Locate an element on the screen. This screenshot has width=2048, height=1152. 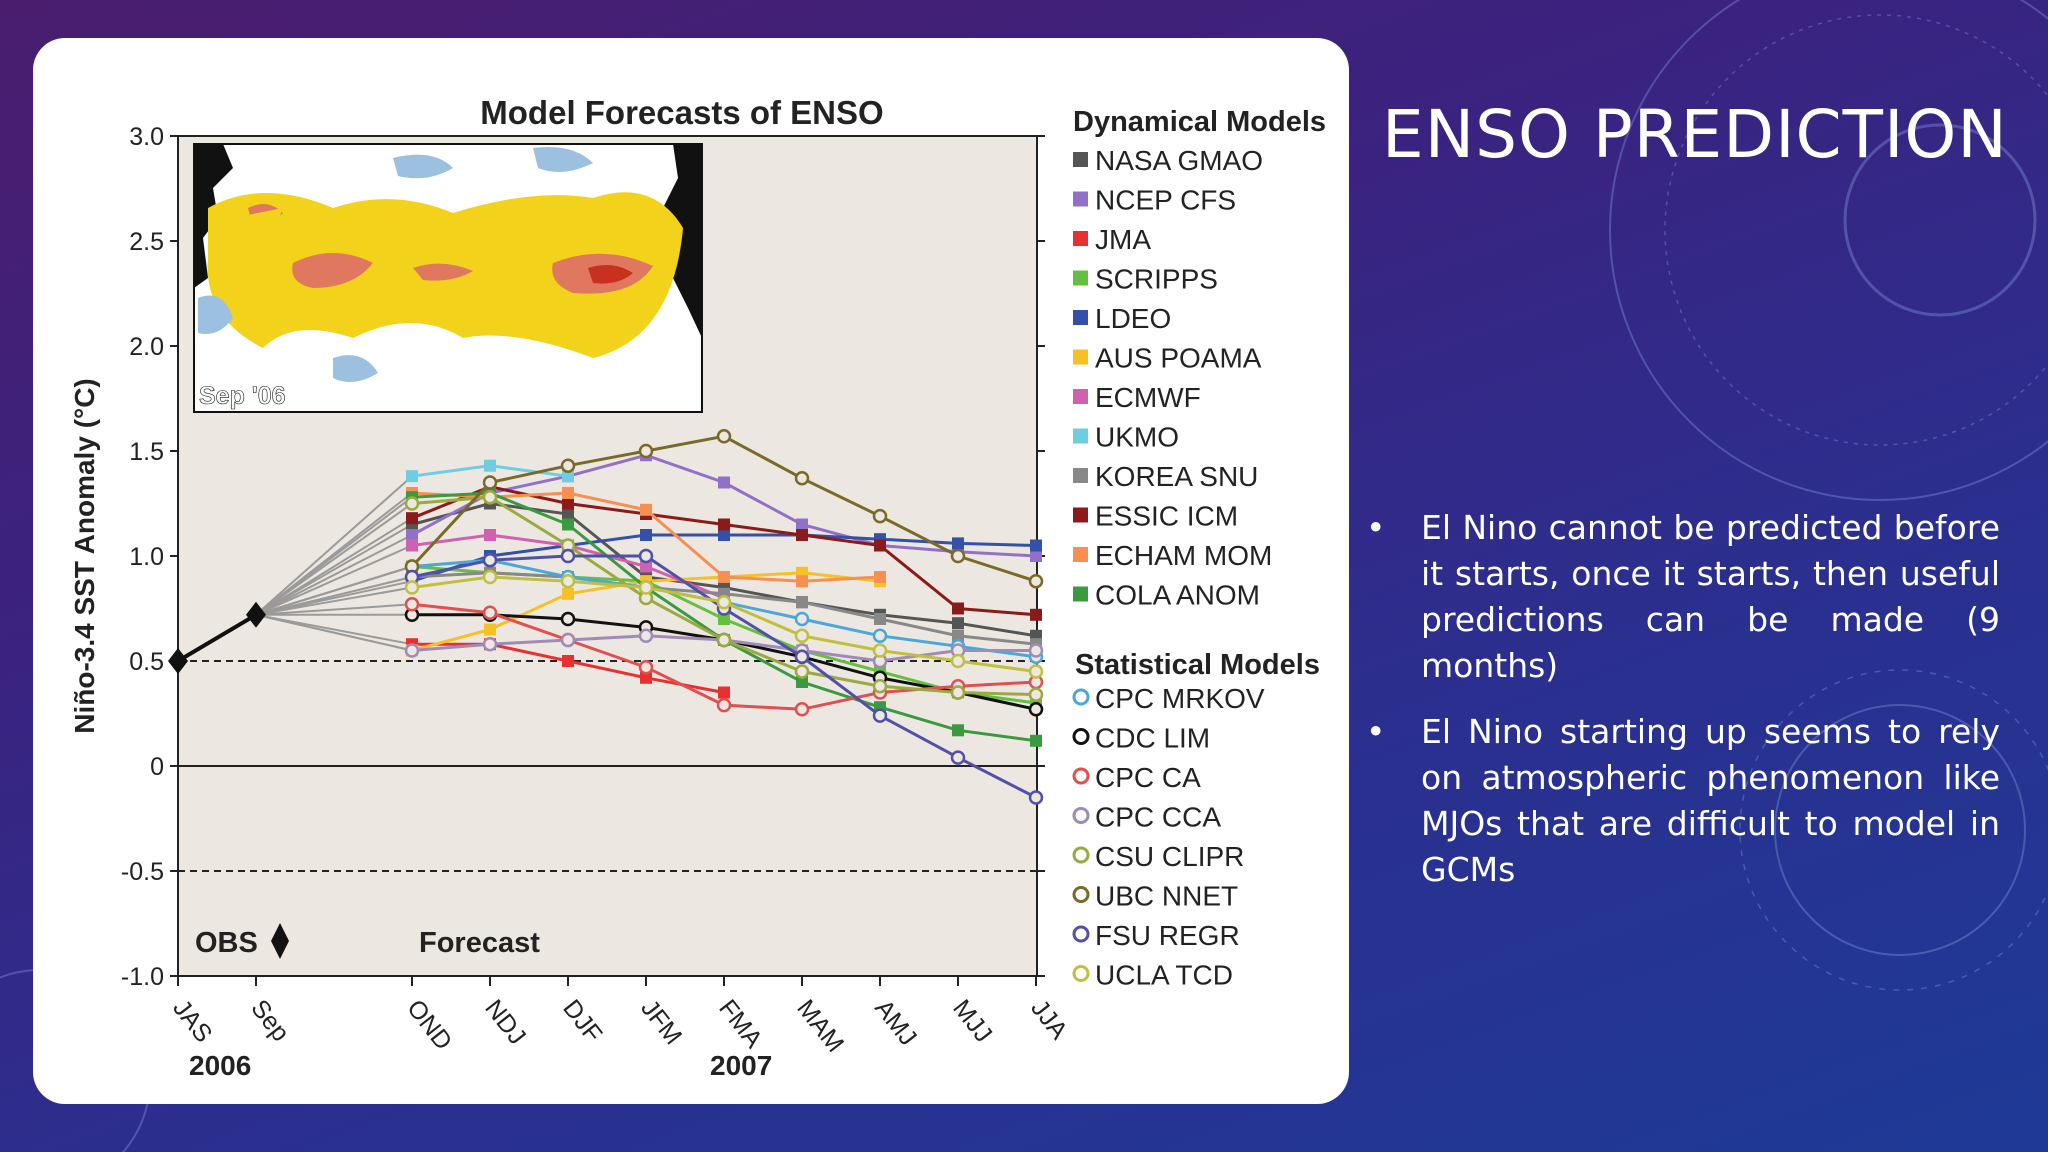
legend-item: CPC MRKOV is located at coordinates (1168, 698).